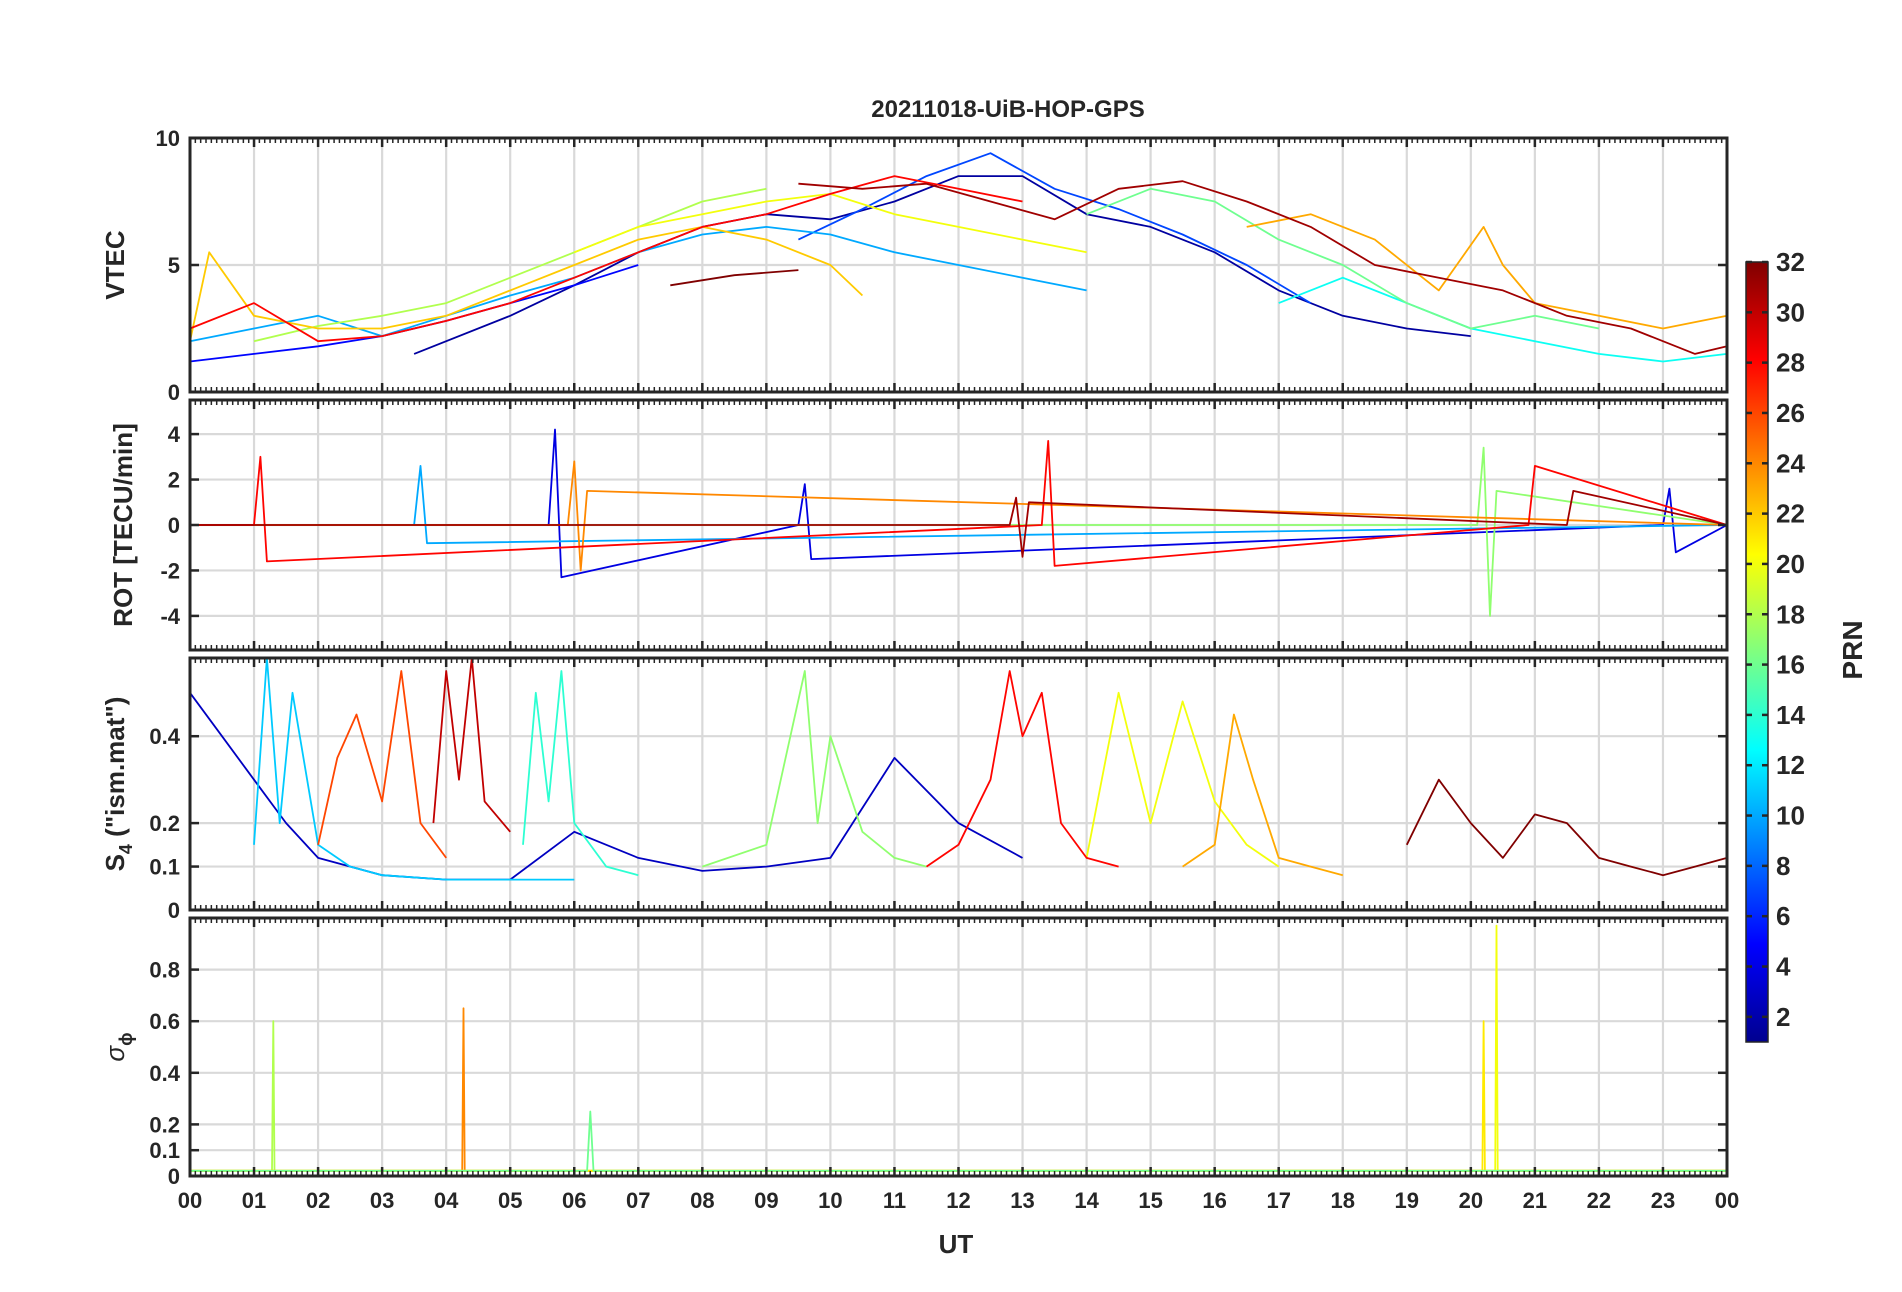 Image resolution: width=1902 pixels, height=1292 pixels. What do you see at coordinates (702, 1200) in the screenshot?
I see `x-tick-label: 08` at bounding box center [702, 1200].